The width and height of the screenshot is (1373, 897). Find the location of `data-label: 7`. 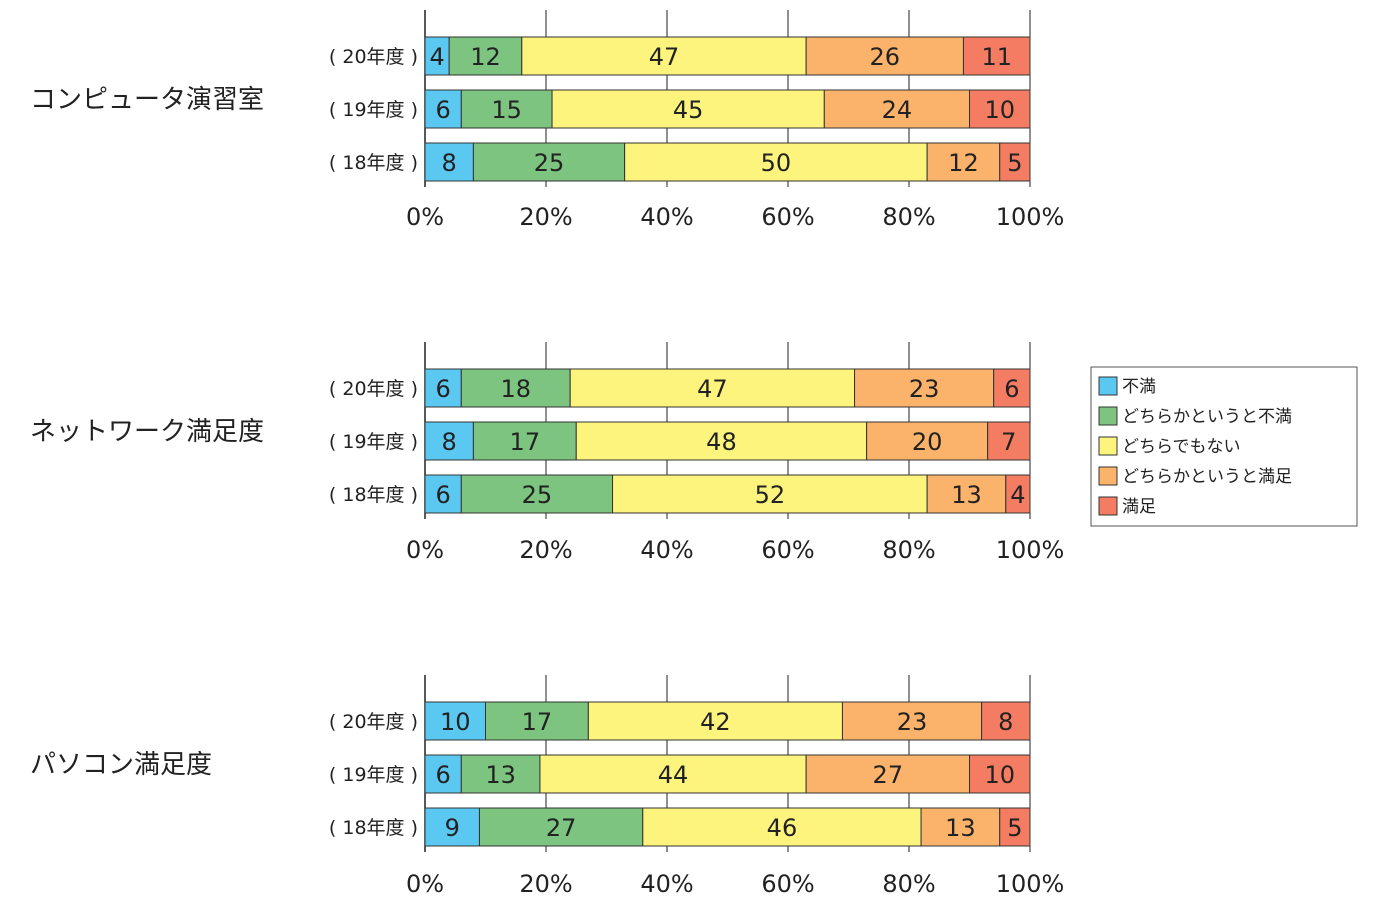

data-label: 7 is located at coordinates (1008, 442).